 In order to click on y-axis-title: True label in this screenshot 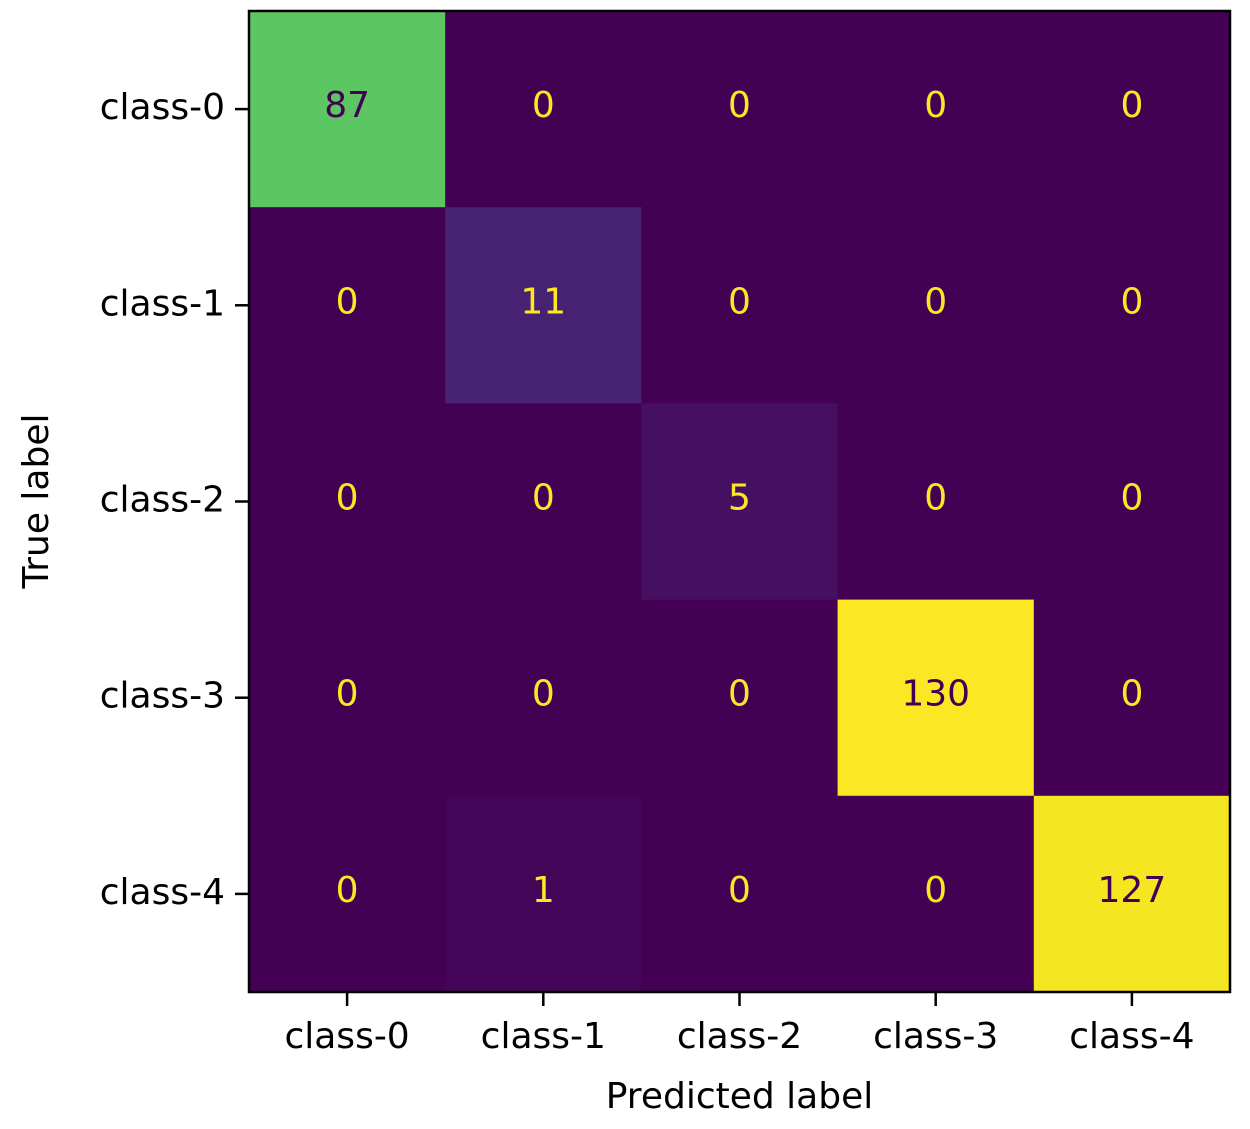, I will do `click(36, 502)`.